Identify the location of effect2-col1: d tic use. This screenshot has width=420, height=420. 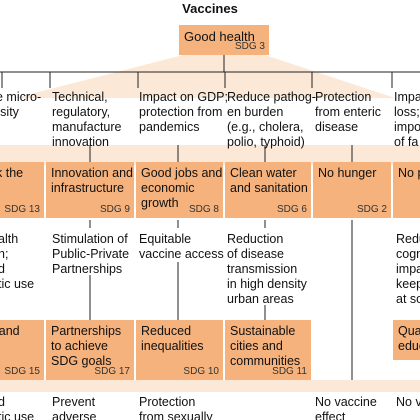
(17, 407).